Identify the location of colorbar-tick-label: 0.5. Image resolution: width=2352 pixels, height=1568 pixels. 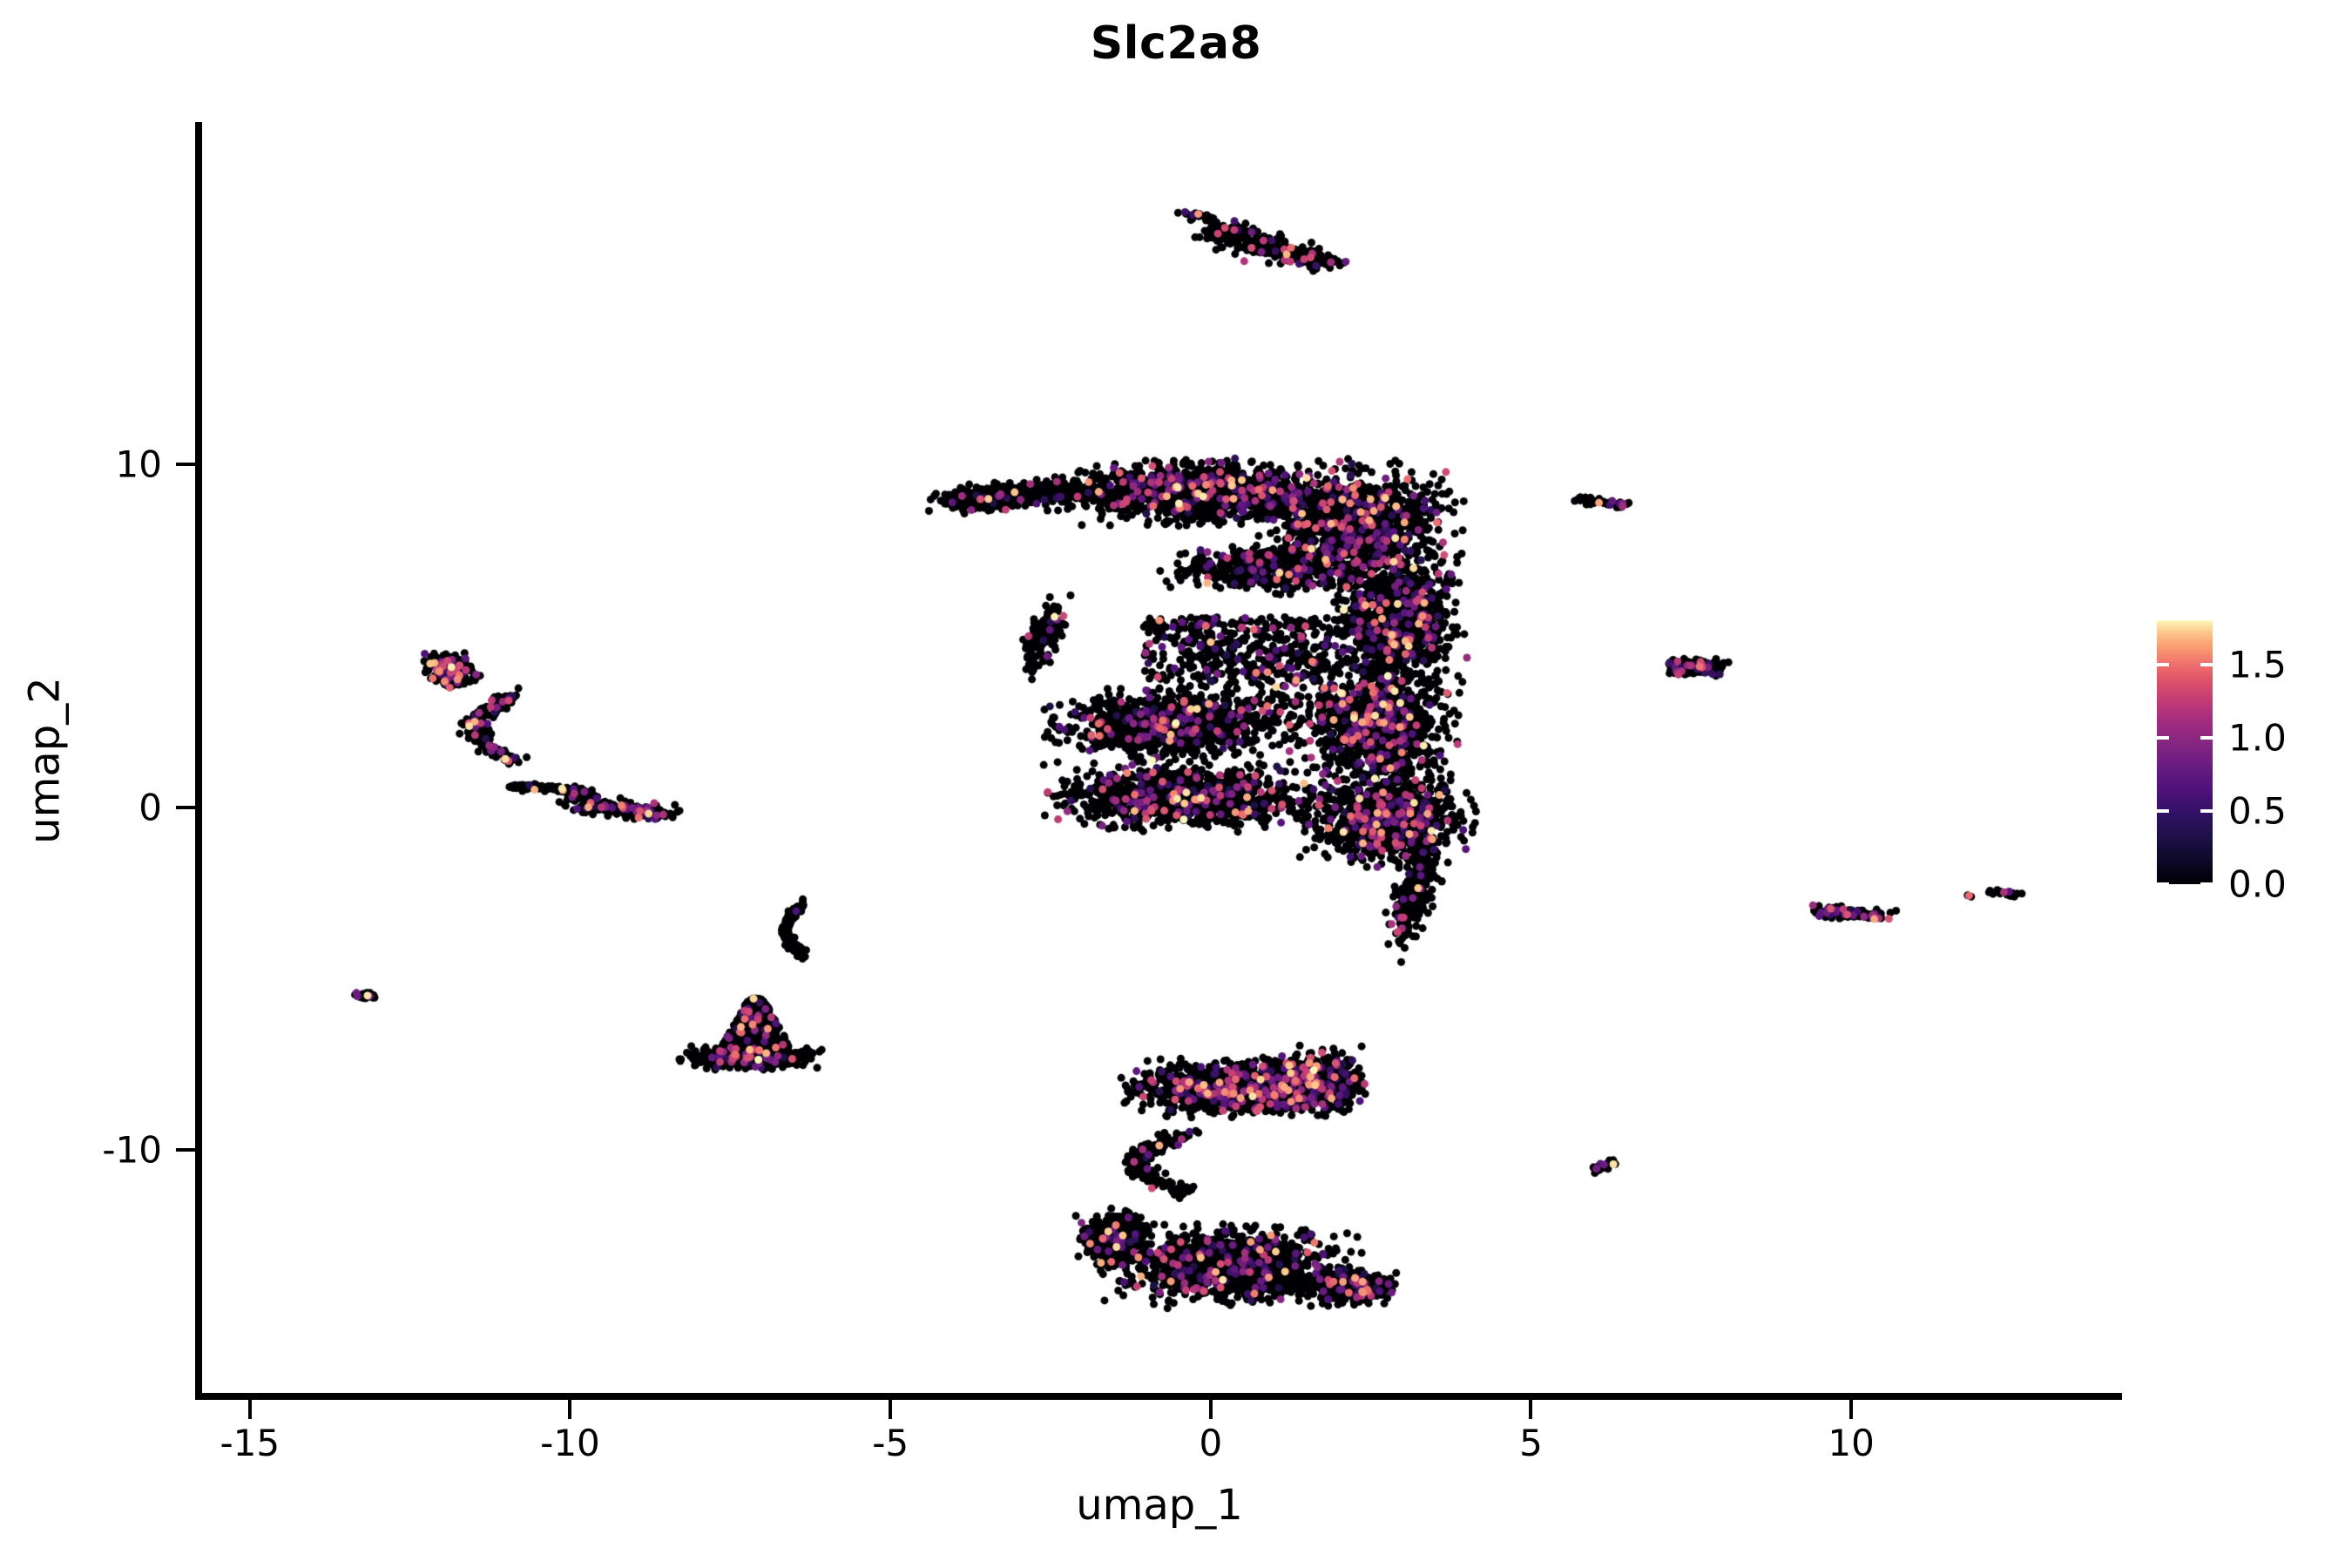
(2257, 811).